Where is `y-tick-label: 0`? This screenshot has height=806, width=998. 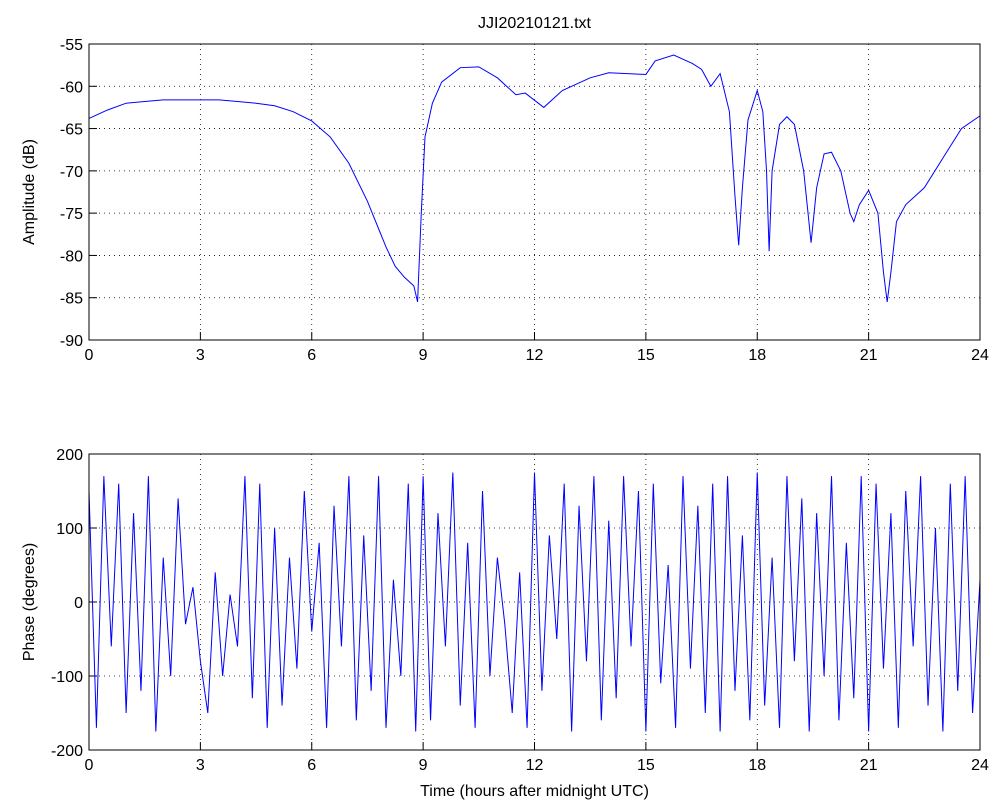 y-tick-label: 0 is located at coordinates (78, 603).